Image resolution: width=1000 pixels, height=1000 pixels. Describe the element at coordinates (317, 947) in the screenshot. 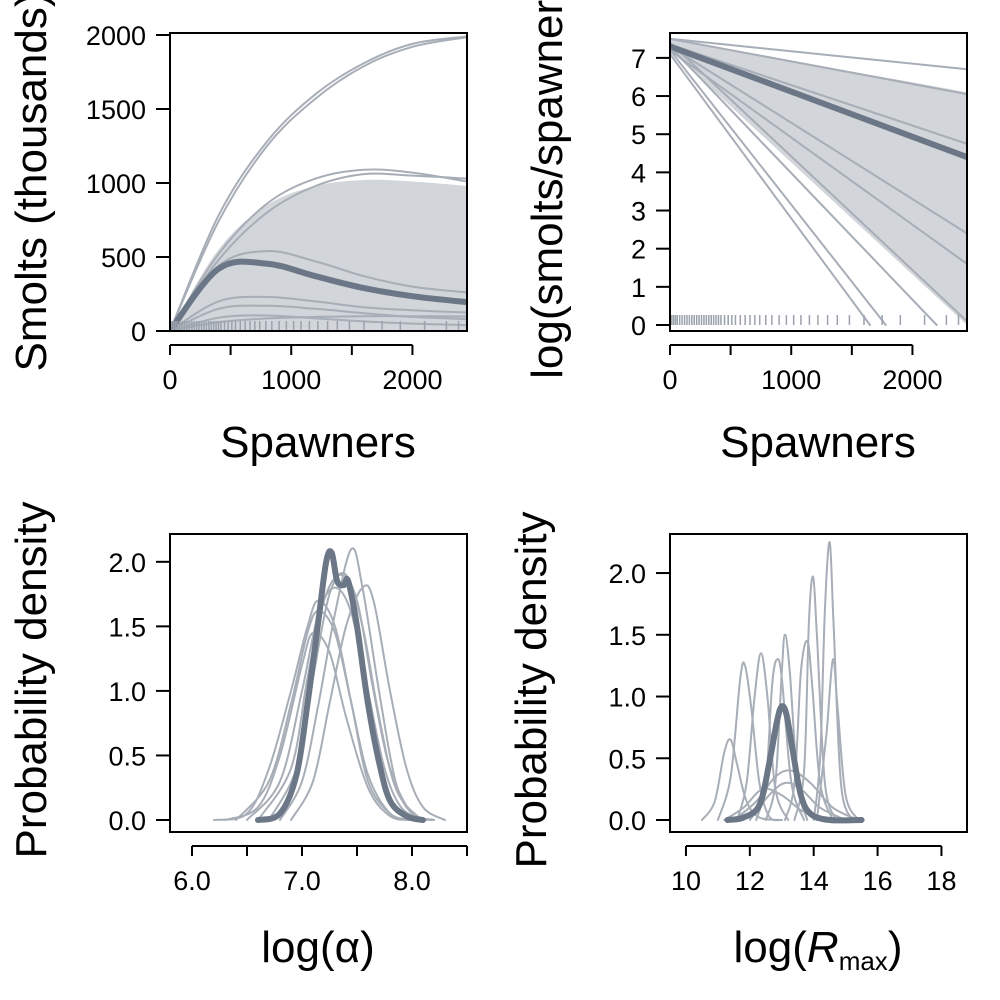

I see `logalpha-xlabel: log(α)` at that location.